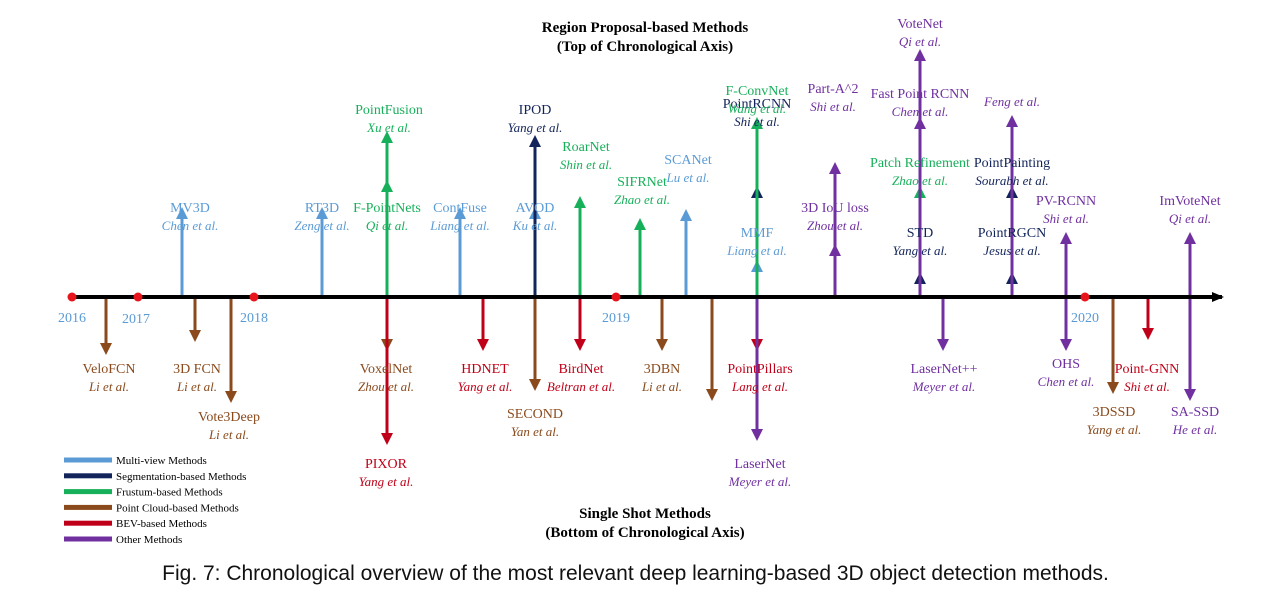 Image resolution: width=1271 pixels, height=602 pixels. I want to click on imvotenet-label: ImVoteNet, so click(1189, 201).